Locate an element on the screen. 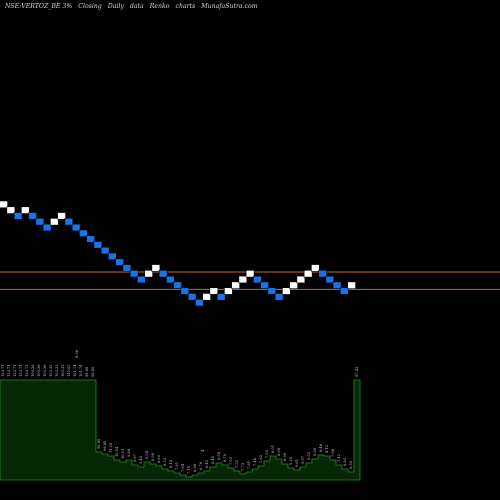  volume-label-26: 8.60 is located at coordinates (159, 458).